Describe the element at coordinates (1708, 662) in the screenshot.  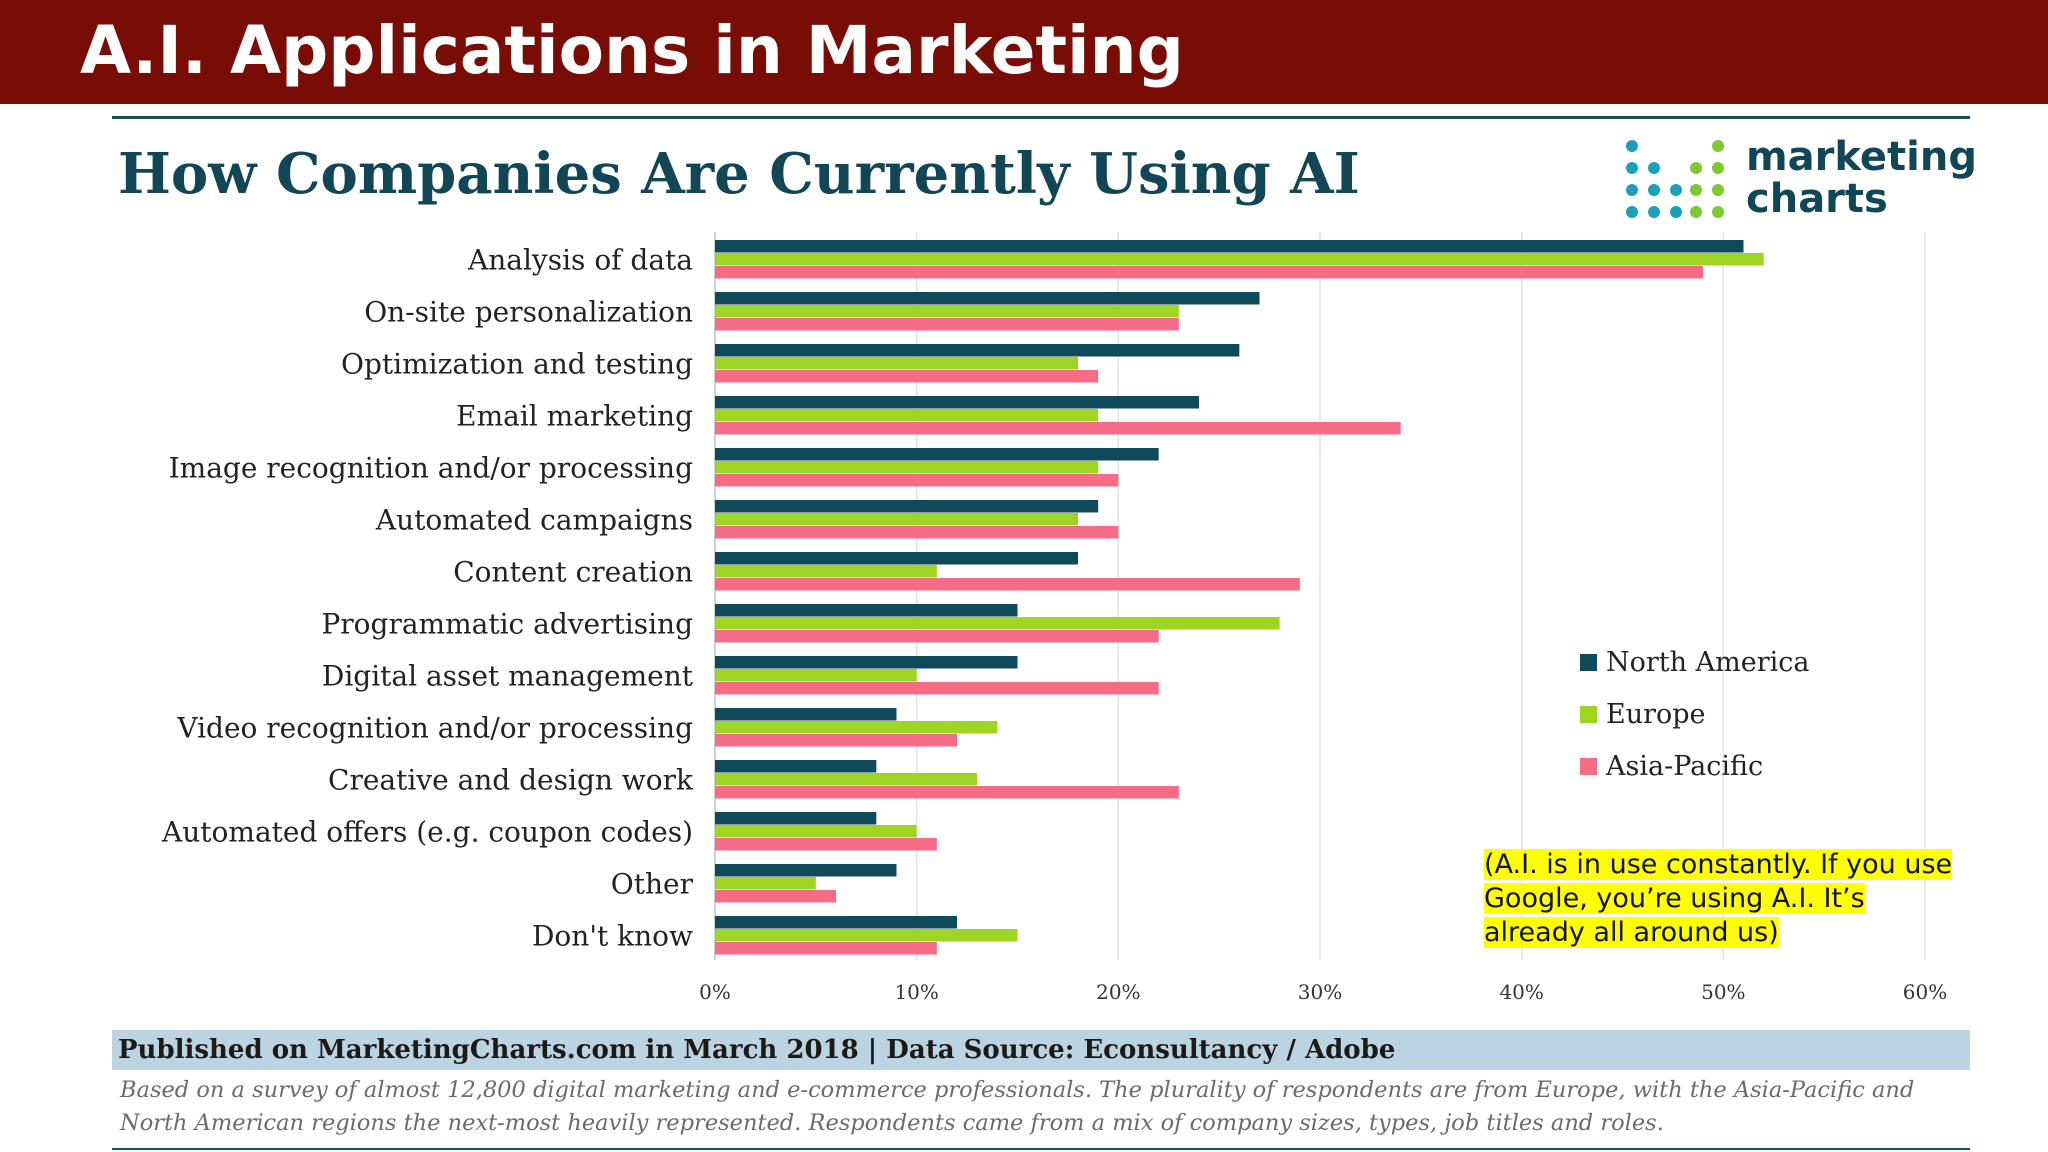
I see `legend-label-north-america: North America` at that location.